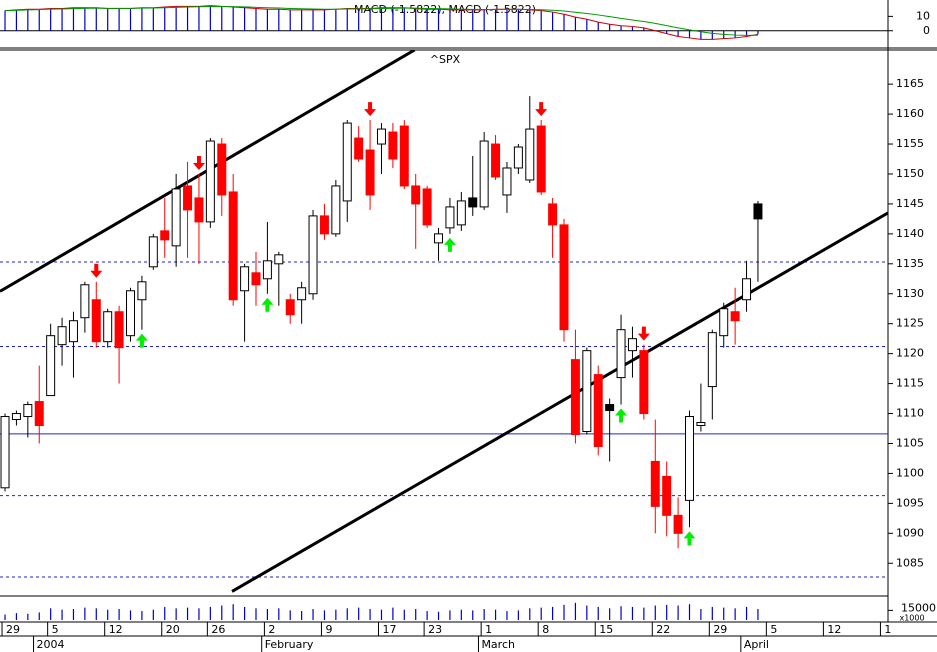  Describe the element at coordinates (55, 629) in the screenshot. I see `x-tick-label: 5` at that location.